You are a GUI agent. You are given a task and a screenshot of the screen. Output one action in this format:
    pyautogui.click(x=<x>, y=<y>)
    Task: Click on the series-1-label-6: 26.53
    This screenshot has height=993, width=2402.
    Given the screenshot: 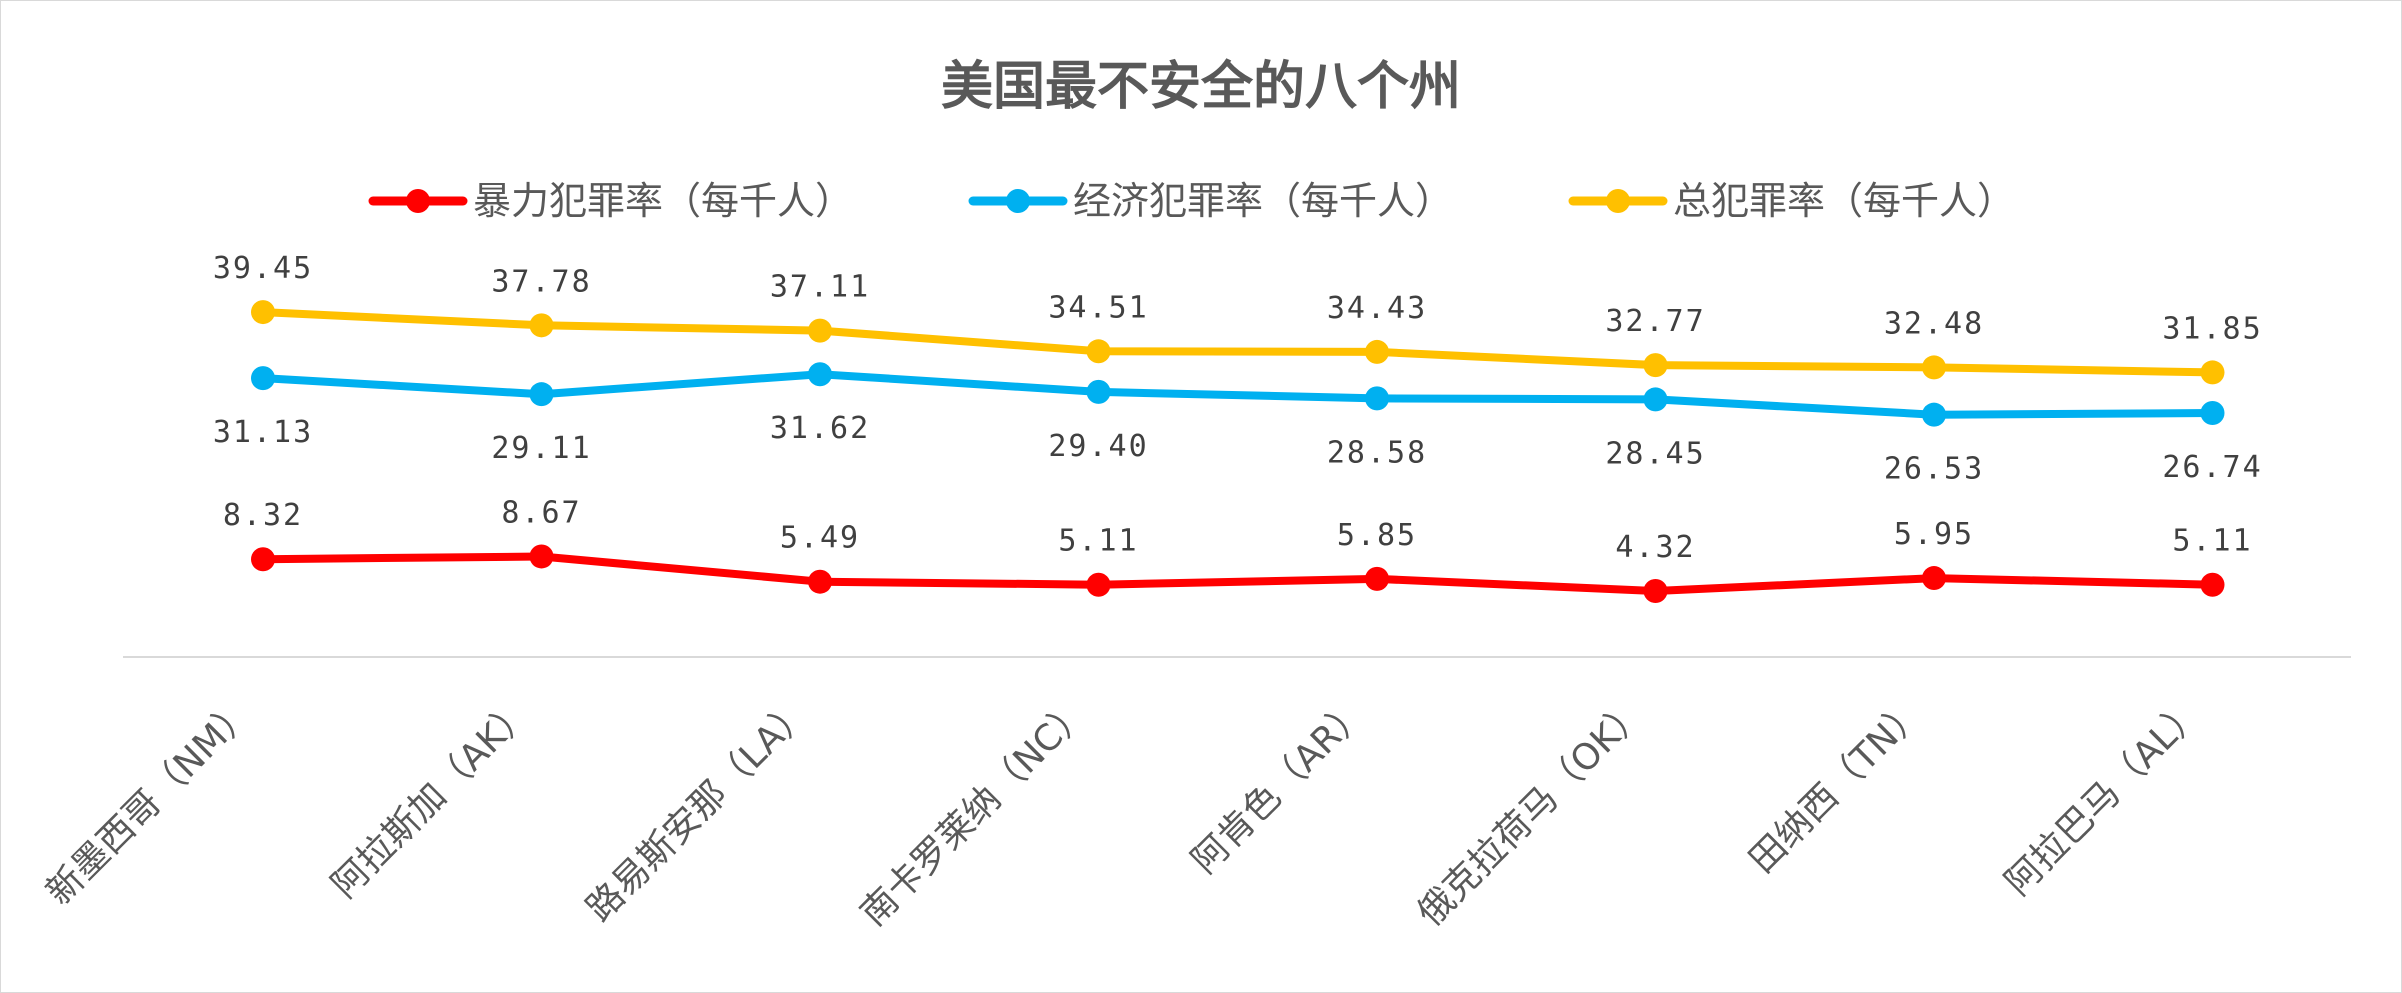 What is the action you would take?
    pyautogui.click(x=1934, y=469)
    